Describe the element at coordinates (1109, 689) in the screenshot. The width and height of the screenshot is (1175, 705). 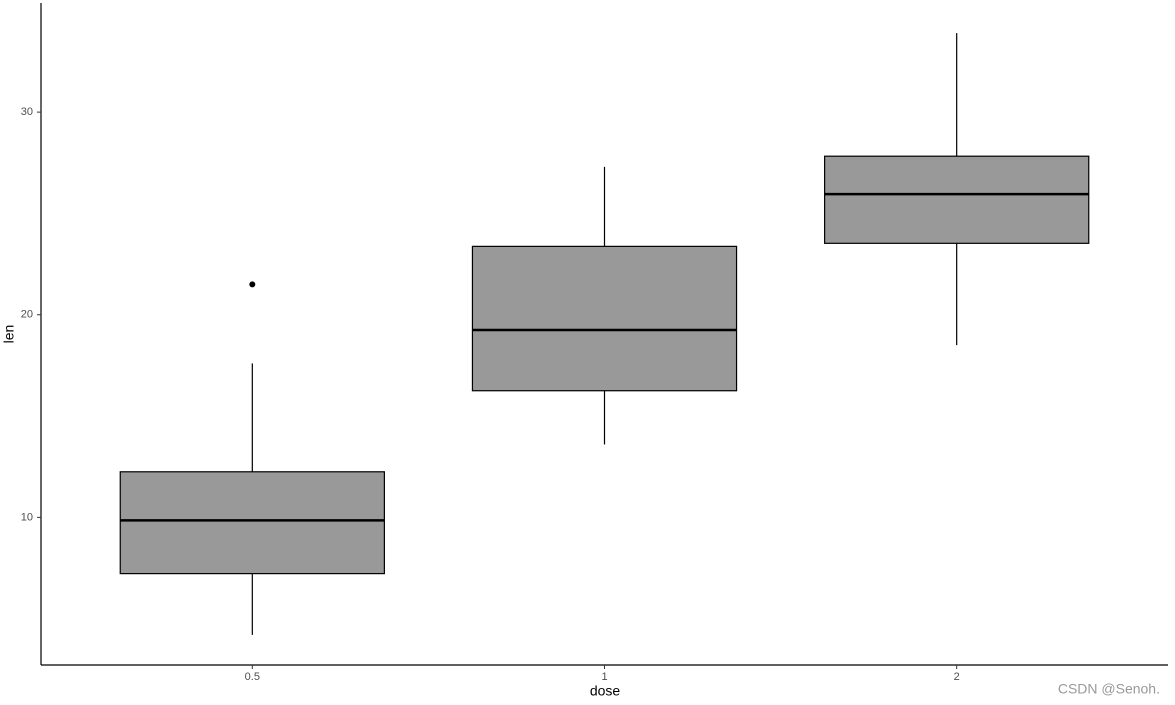
I see `watermark: CSDN @Senoh.` at that location.